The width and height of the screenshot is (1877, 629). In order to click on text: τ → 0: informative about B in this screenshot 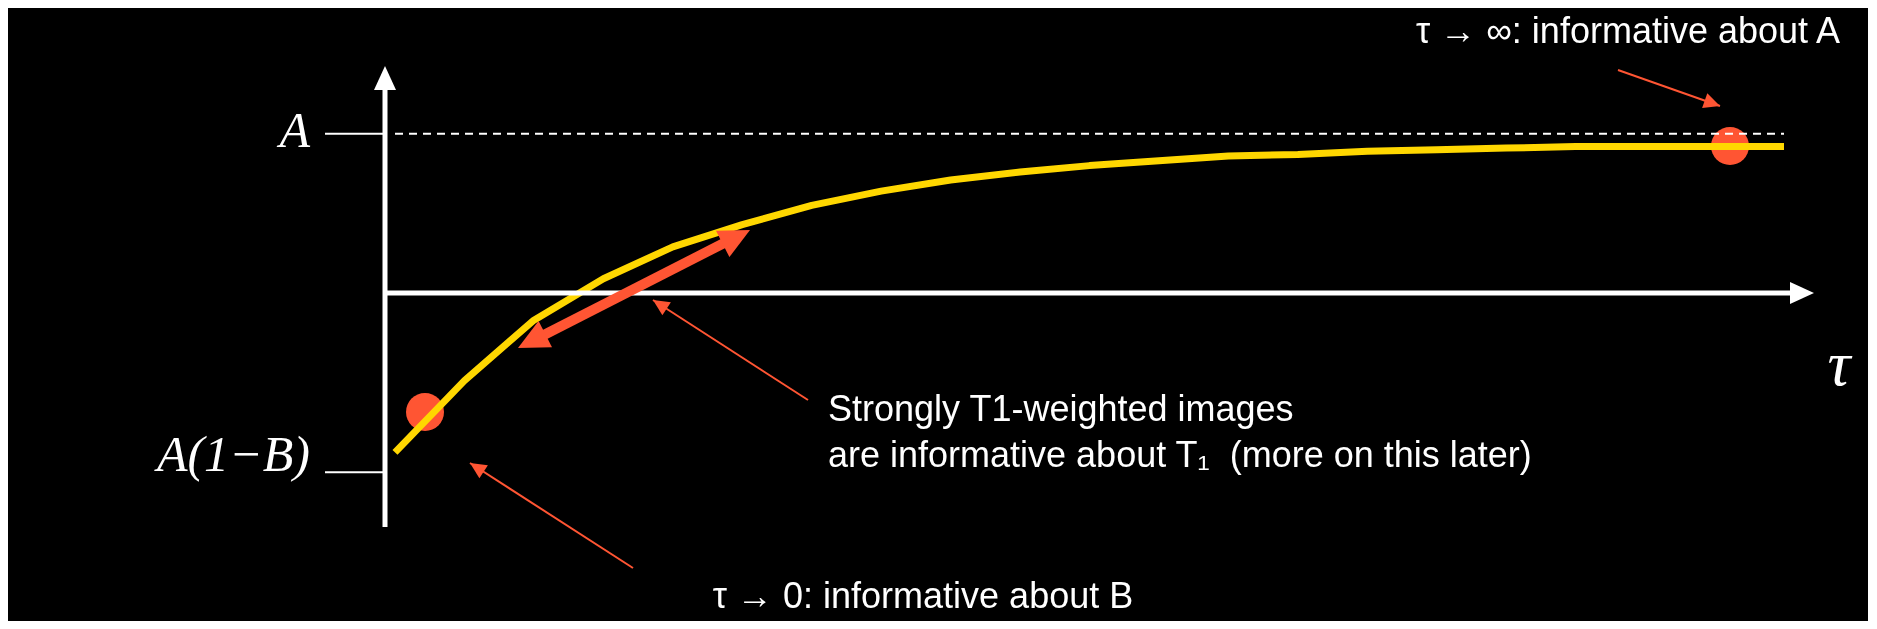, I will do `click(923, 595)`.